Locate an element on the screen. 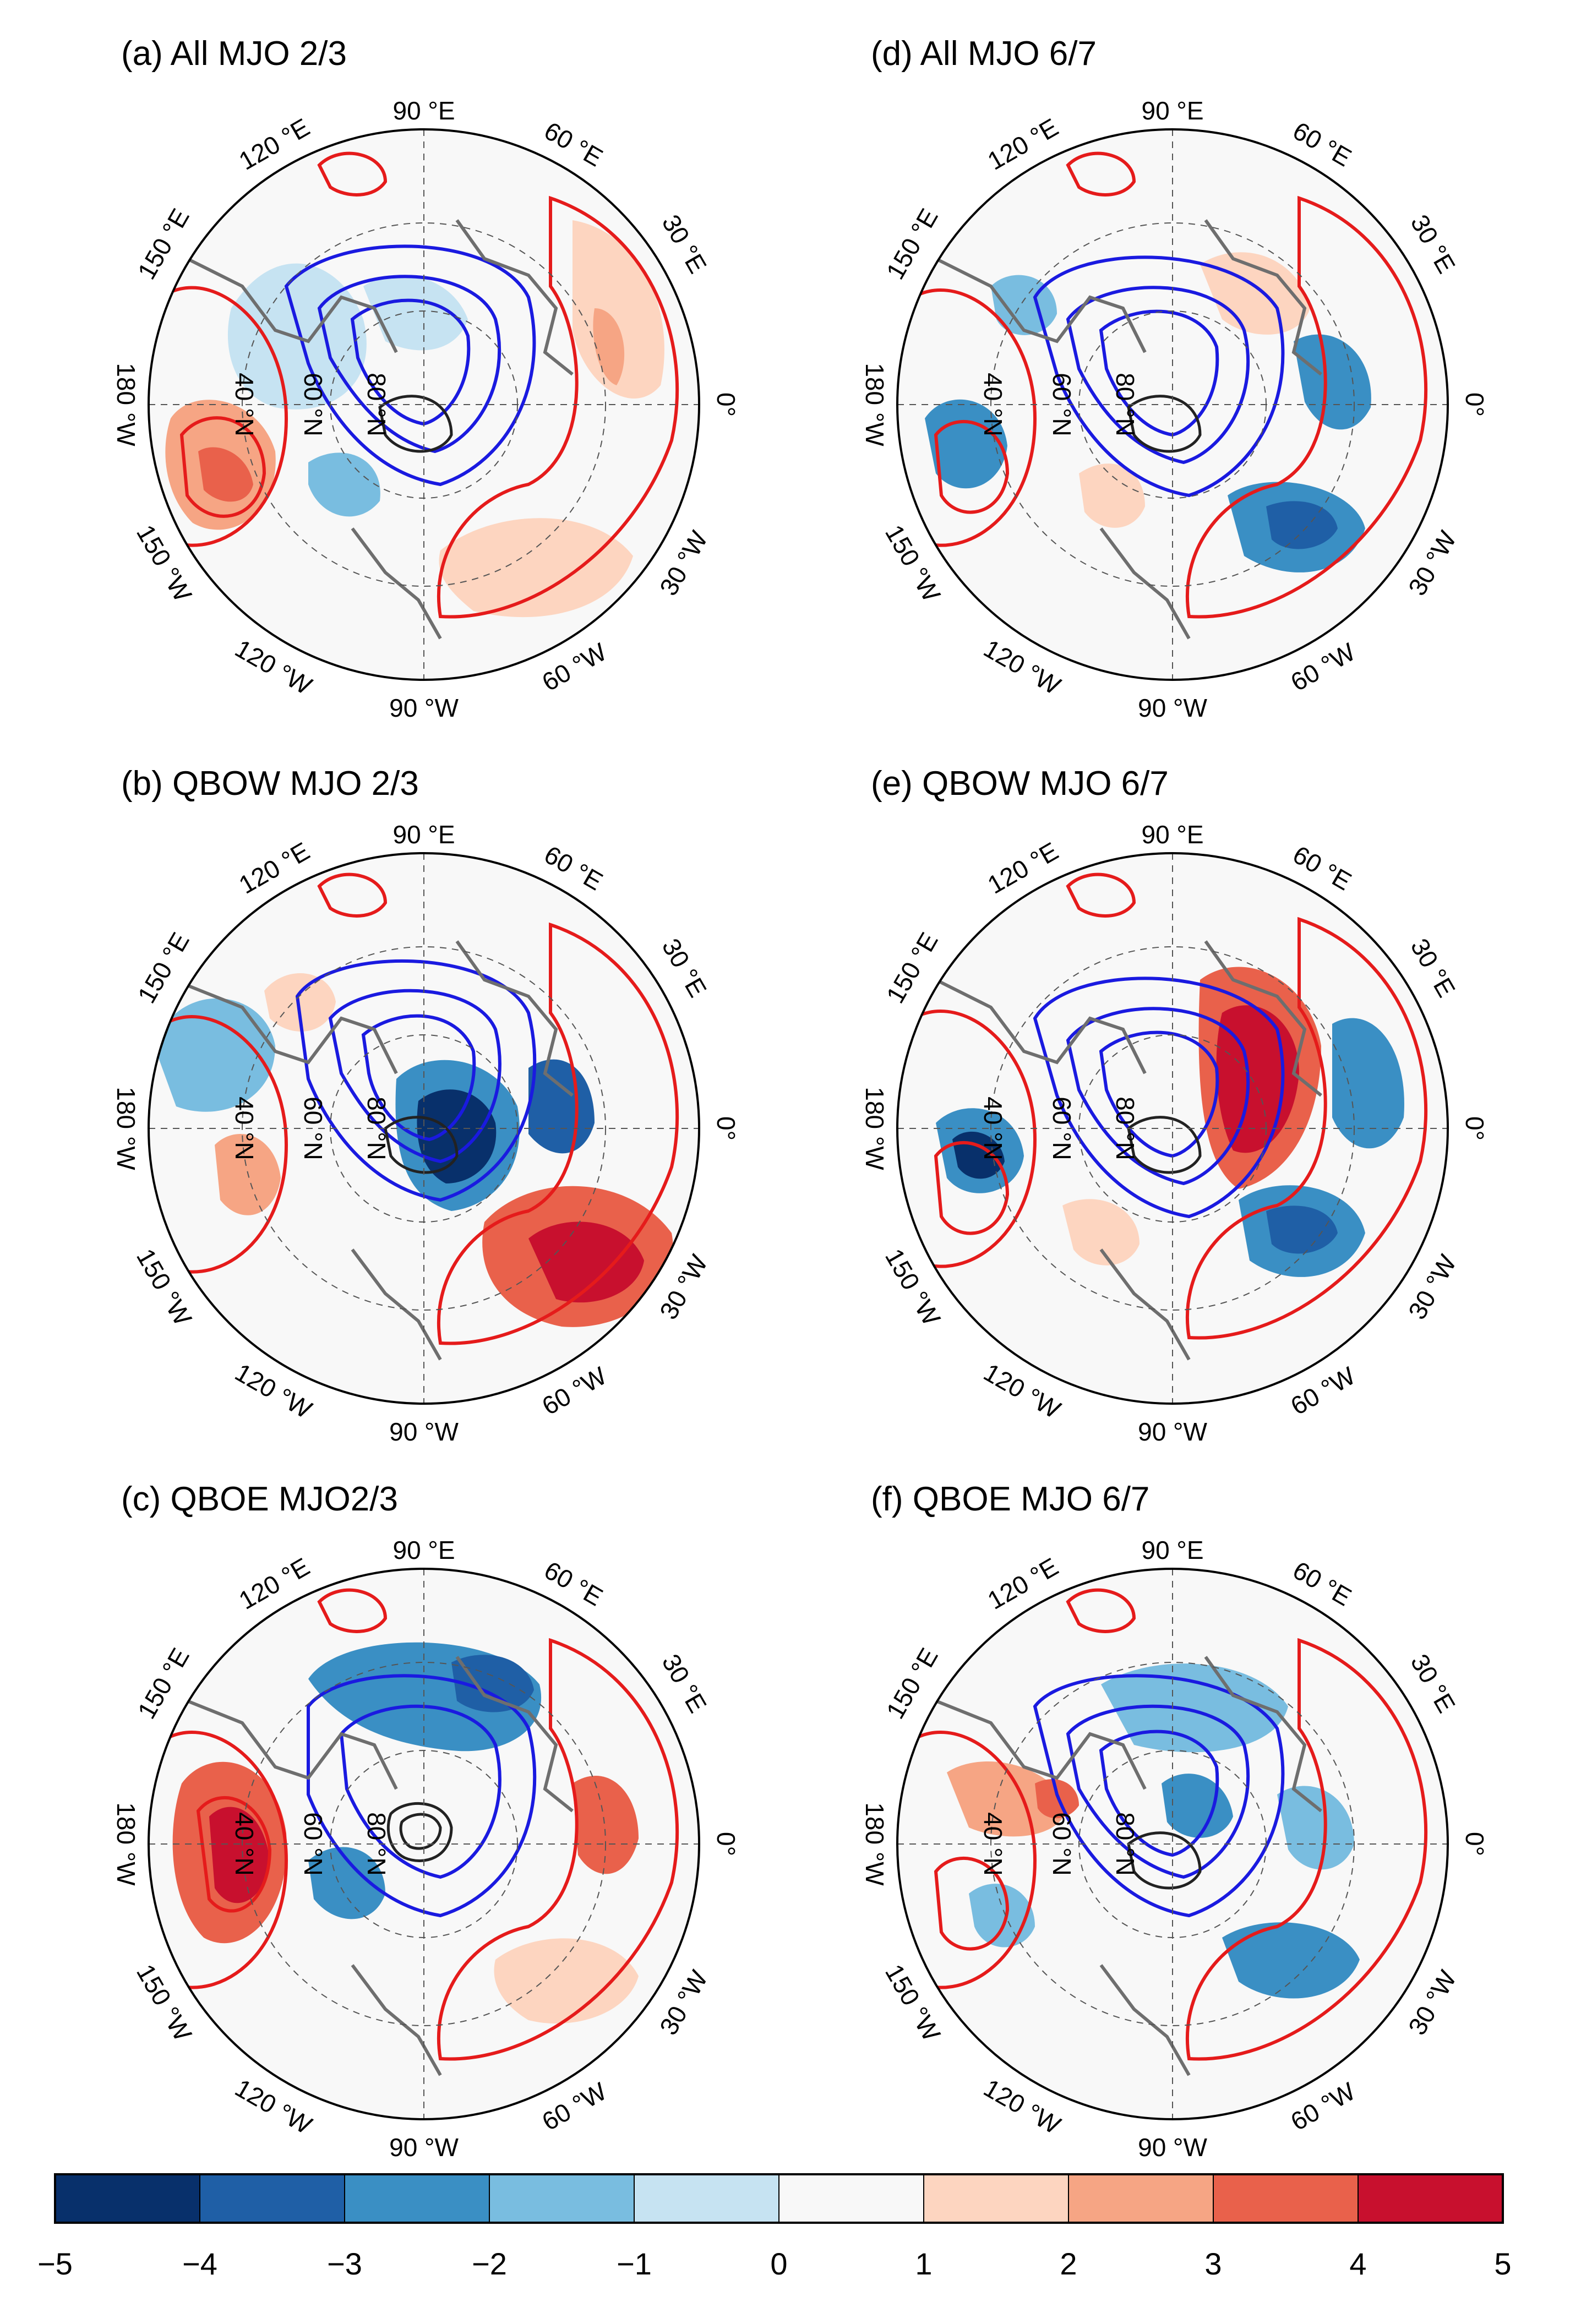 Image resolution: width=1581 pixels, height=2324 pixels. map-panel-f is located at coordinates (1172, 1844).